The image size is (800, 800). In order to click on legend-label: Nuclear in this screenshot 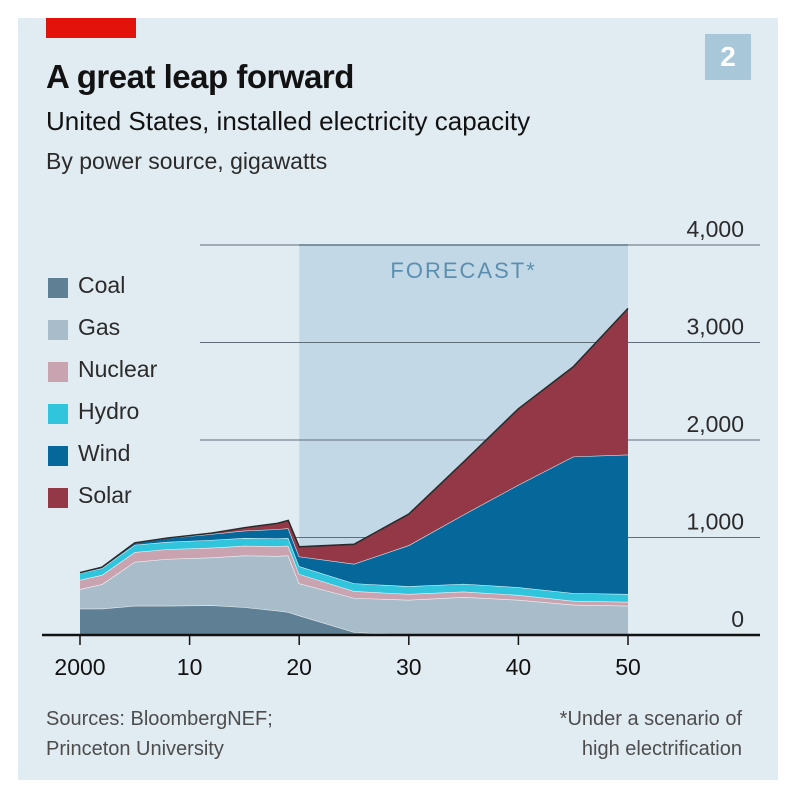, I will do `click(118, 369)`.